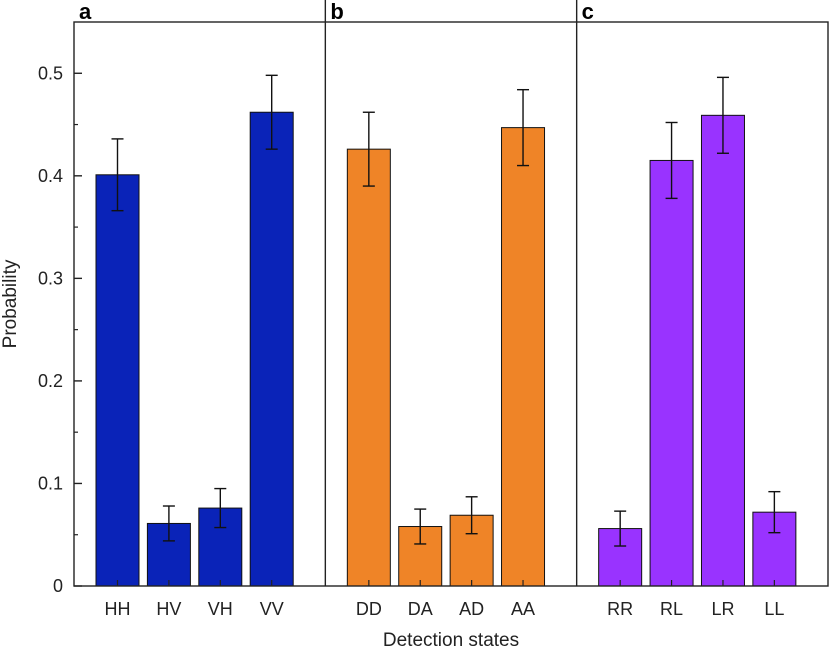 The height and width of the screenshot is (651, 831). Describe the element at coordinates (774, 512) in the screenshot. I see `error-bar-LL` at that location.